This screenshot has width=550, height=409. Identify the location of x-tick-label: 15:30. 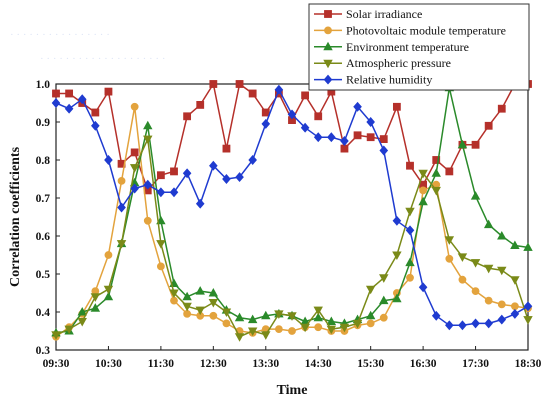
(370, 364).